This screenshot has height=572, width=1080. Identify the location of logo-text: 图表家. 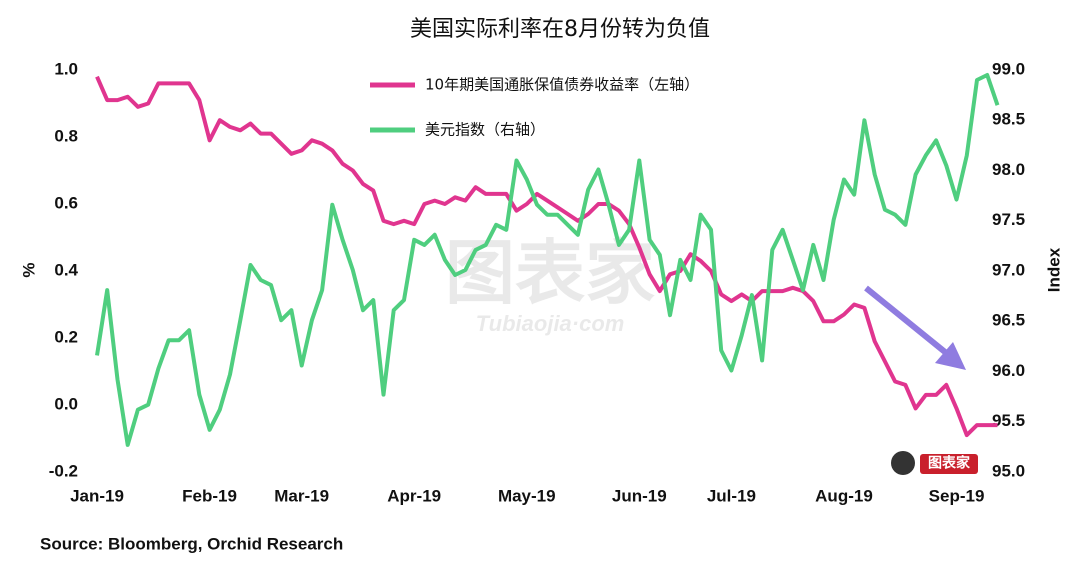
(949, 463).